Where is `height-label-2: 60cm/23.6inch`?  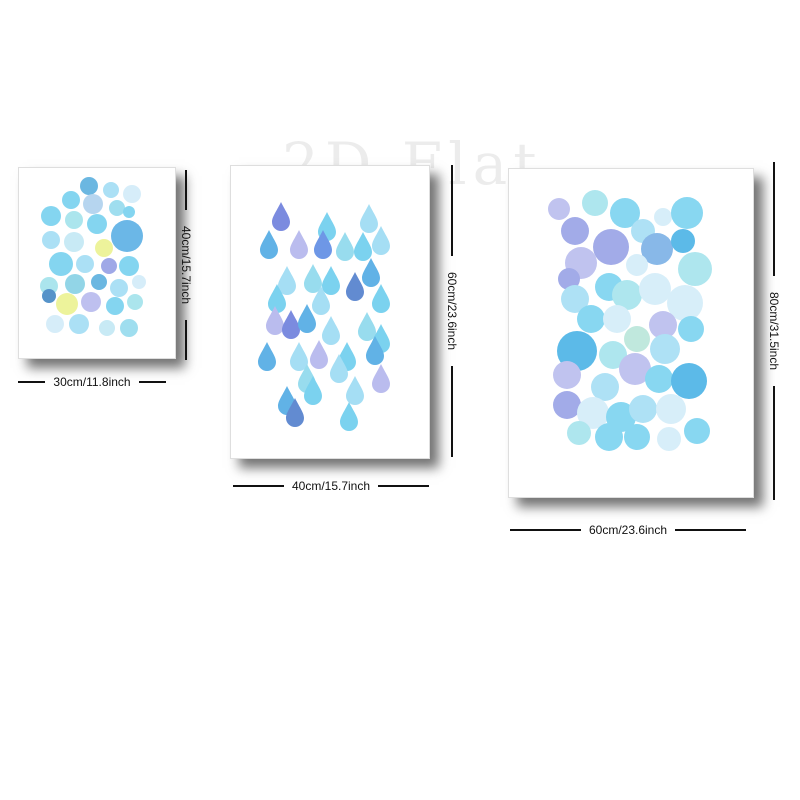 height-label-2: 60cm/23.6inch is located at coordinates (452, 311).